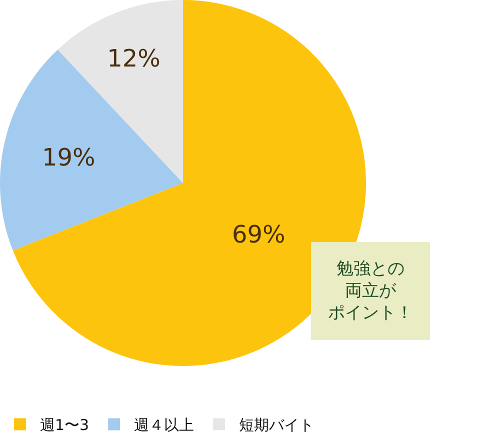  What do you see at coordinates (69, 157) in the screenshot?
I see `data-label: 19%` at bounding box center [69, 157].